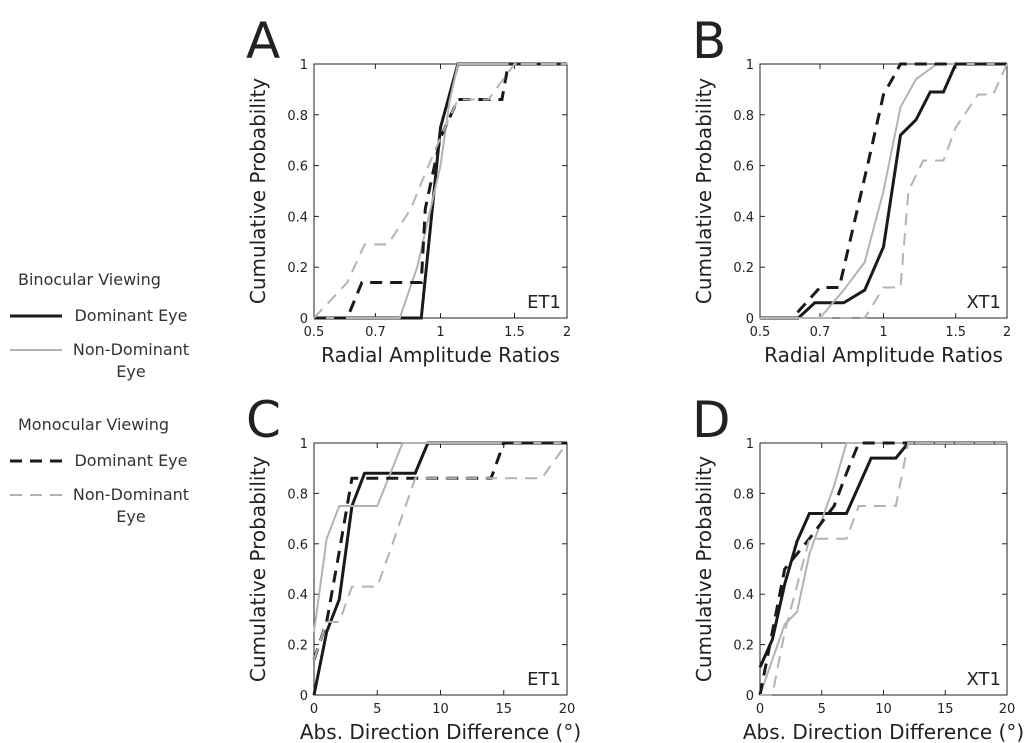 The height and width of the screenshot is (743, 1027). Describe the element at coordinates (94, 424) in the screenshot. I see `legend-group-title: Monocular Viewing` at that location.